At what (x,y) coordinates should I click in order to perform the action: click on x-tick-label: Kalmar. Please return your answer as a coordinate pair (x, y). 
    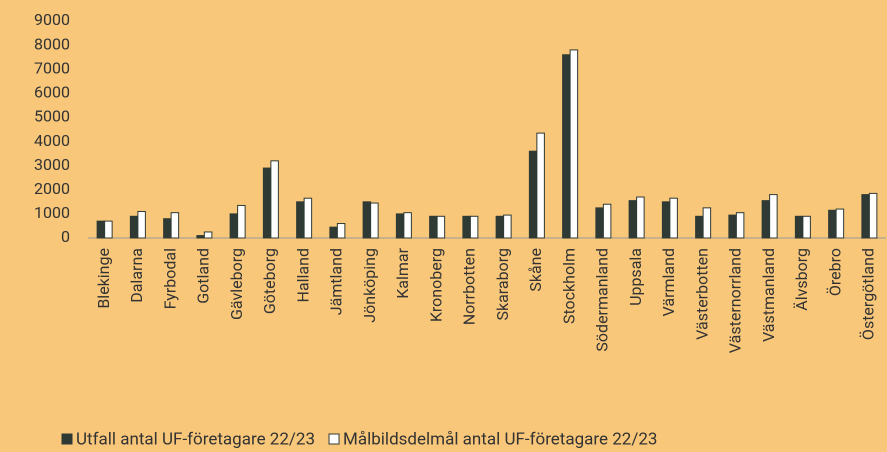
    Looking at the image, I should click on (402, 272).